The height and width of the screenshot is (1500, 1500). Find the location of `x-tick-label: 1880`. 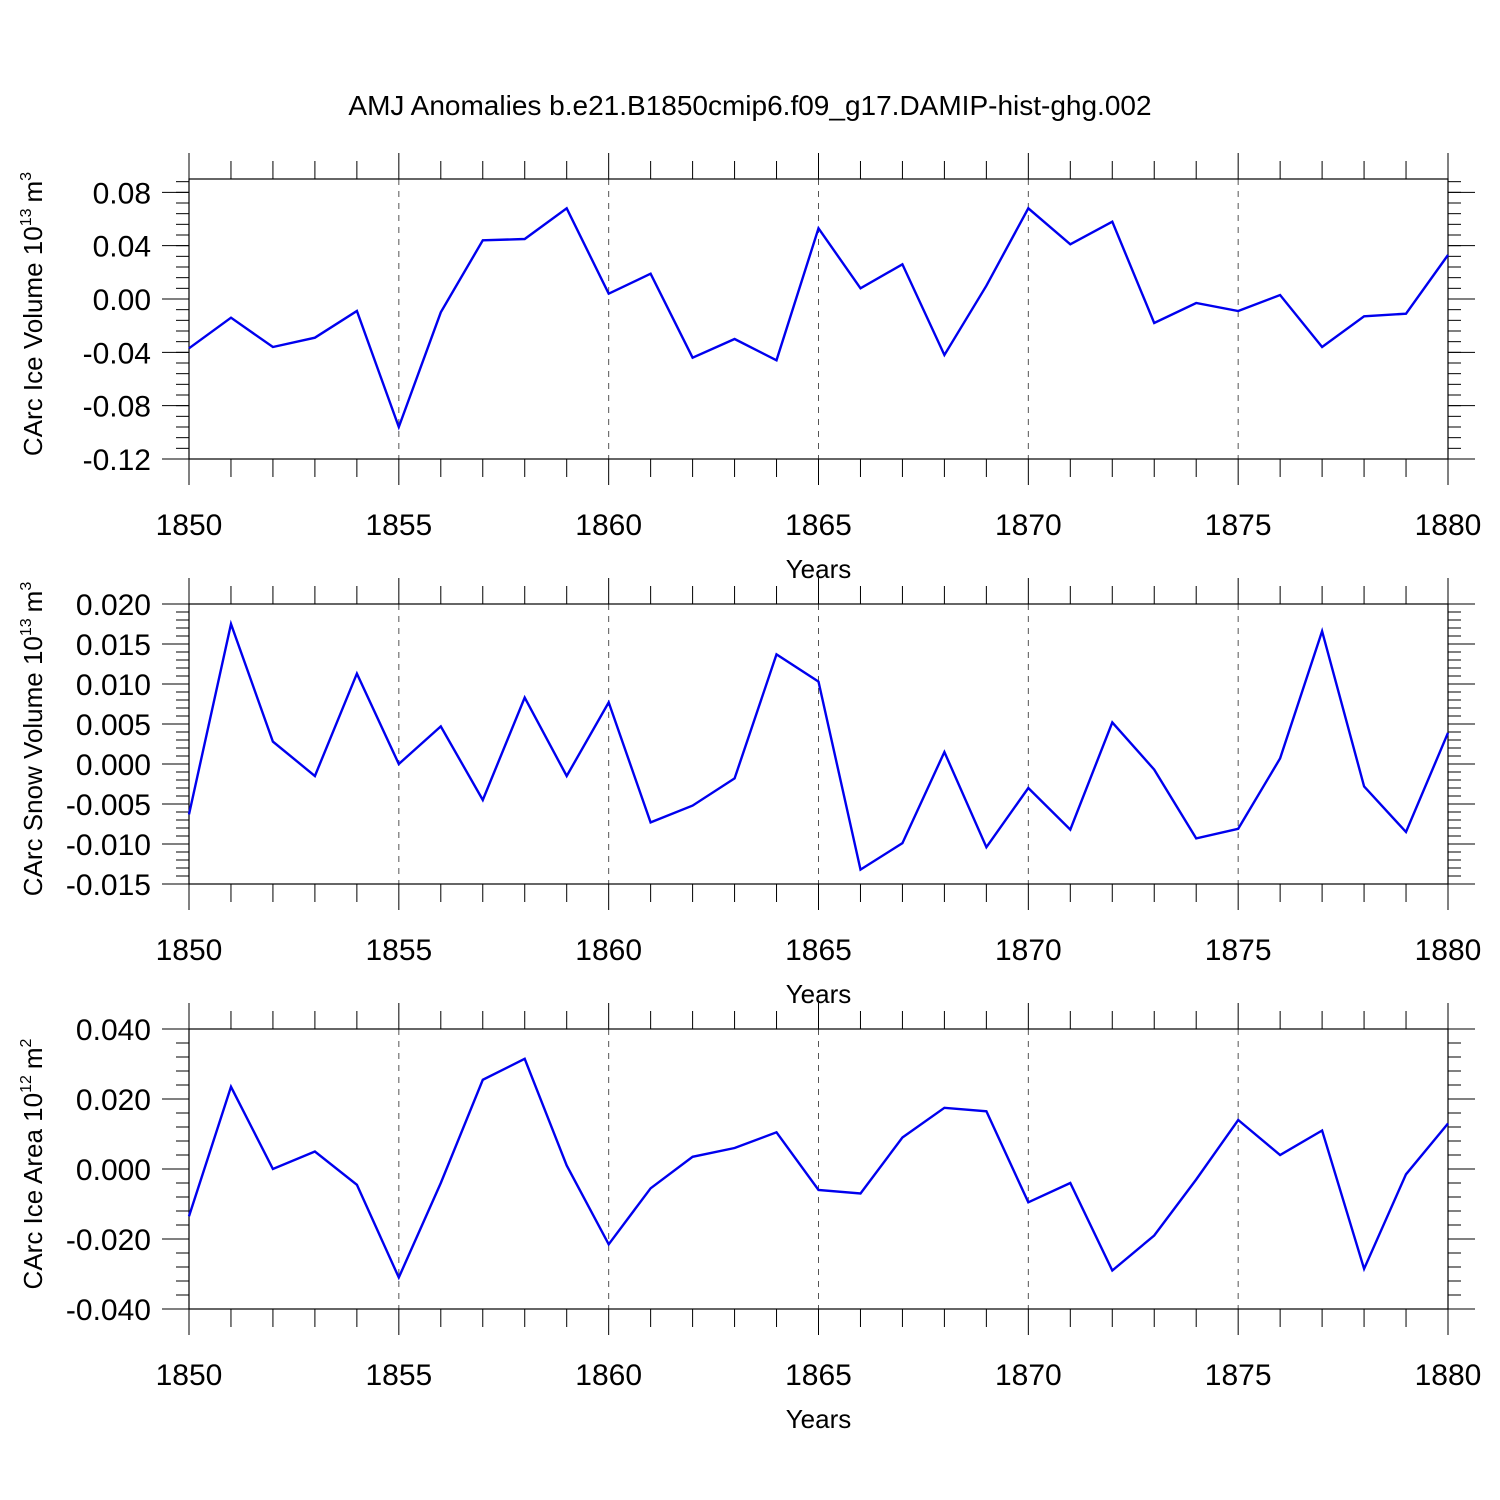

x-tick-label: 1880 is located at coordinates (1448, 950).